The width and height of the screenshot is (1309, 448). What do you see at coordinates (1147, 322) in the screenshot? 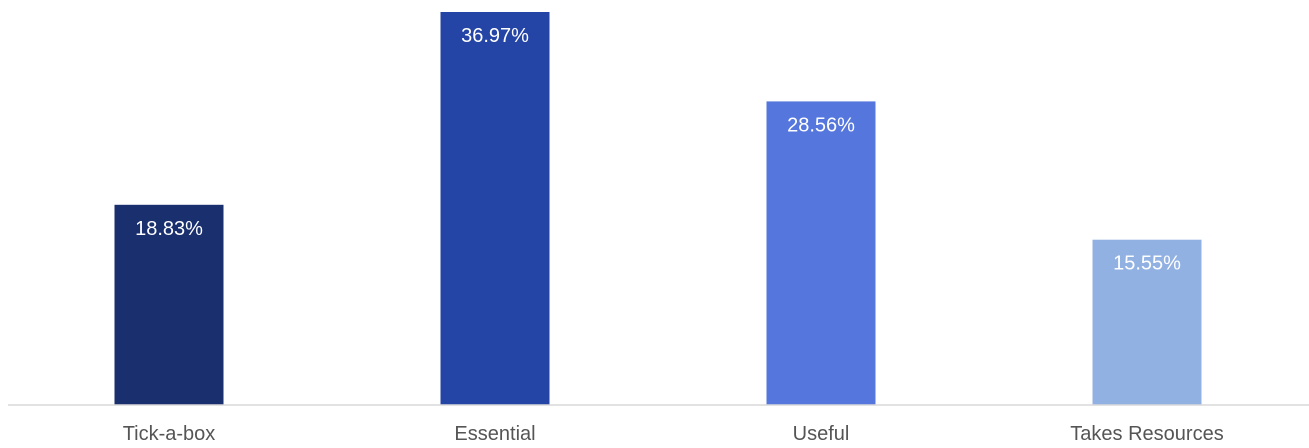
I see `bar-takes-resources` at bounding box center [1147, 322].